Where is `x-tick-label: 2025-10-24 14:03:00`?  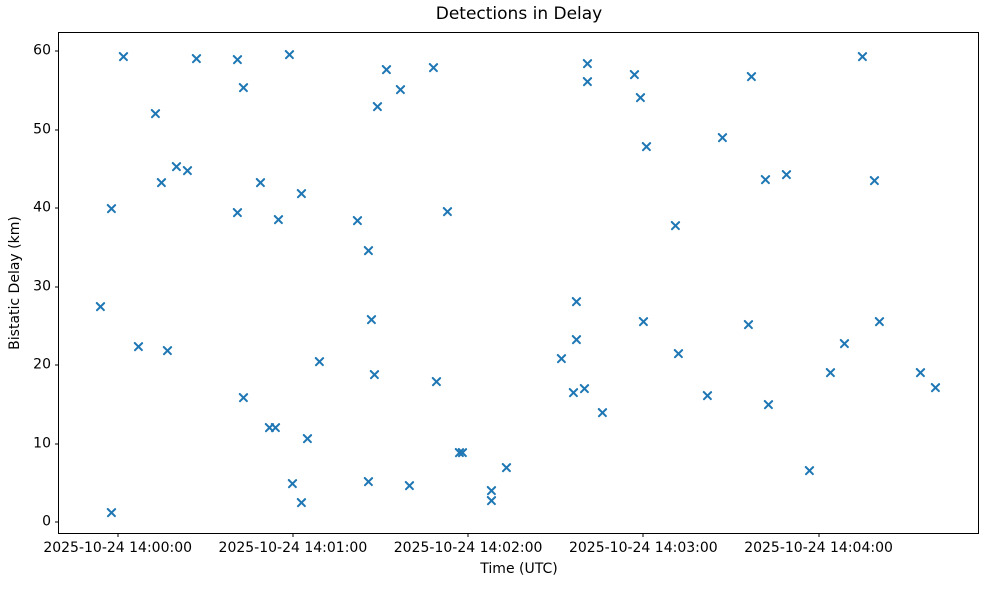
x-tick-label: 2025-10-24 14:03:00 is located at coordinates (643, 548).